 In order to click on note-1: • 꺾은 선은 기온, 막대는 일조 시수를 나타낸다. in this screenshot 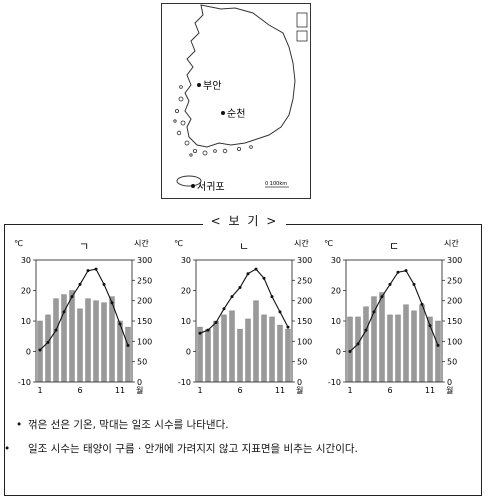, I will do `click(122, 425)`.